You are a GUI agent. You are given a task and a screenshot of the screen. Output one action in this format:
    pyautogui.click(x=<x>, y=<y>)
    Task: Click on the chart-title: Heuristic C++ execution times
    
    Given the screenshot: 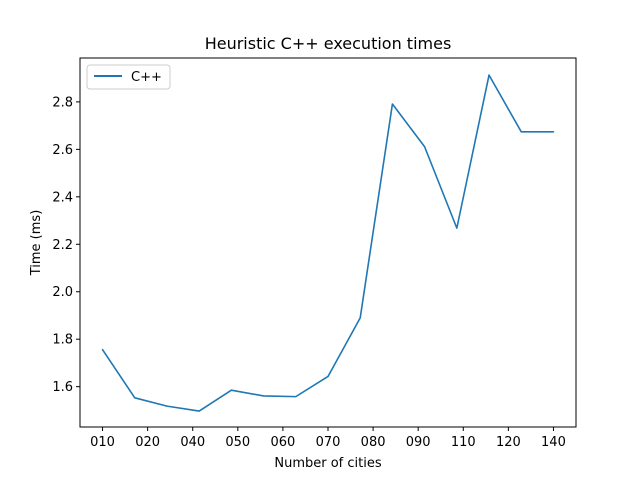 What is the action you would take?
    pyautogui.click(x=328, y=43)
    